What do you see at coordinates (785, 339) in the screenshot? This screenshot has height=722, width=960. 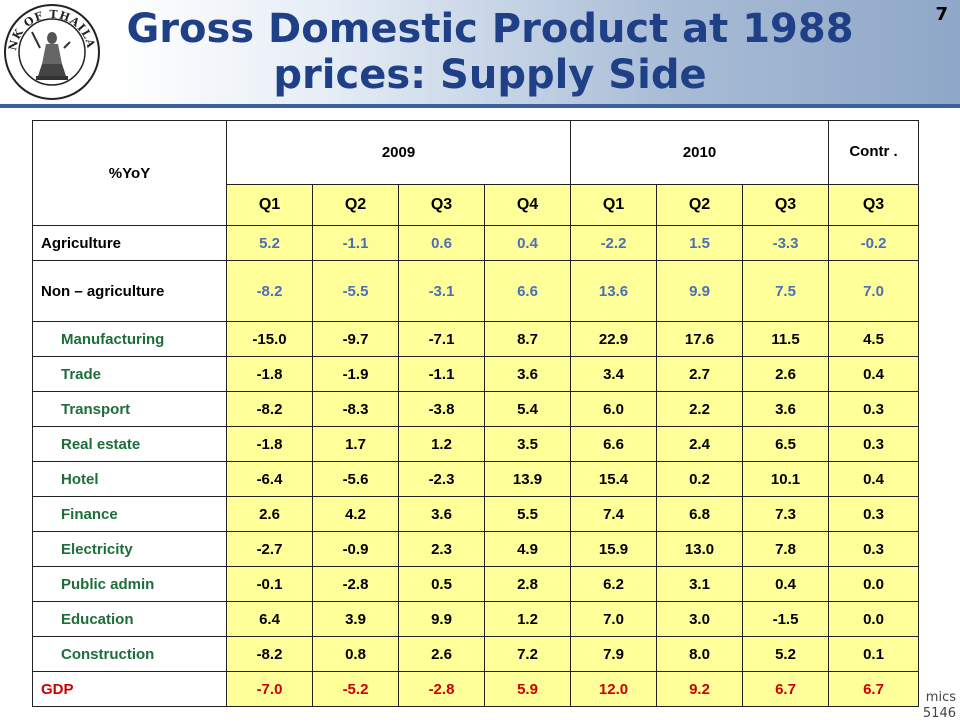 I see `table-cell: 11.5` at bounding box center [785, 339].